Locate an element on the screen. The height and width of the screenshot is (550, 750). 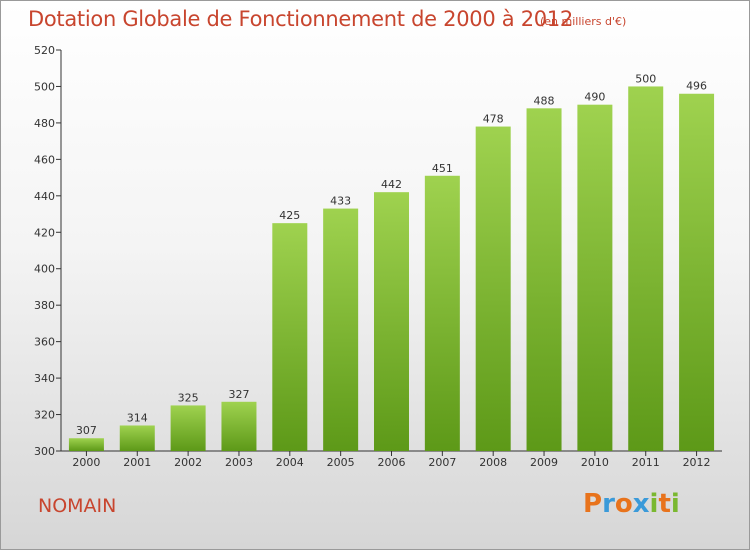
data-label: 425 is located at coordinates (289, 215).